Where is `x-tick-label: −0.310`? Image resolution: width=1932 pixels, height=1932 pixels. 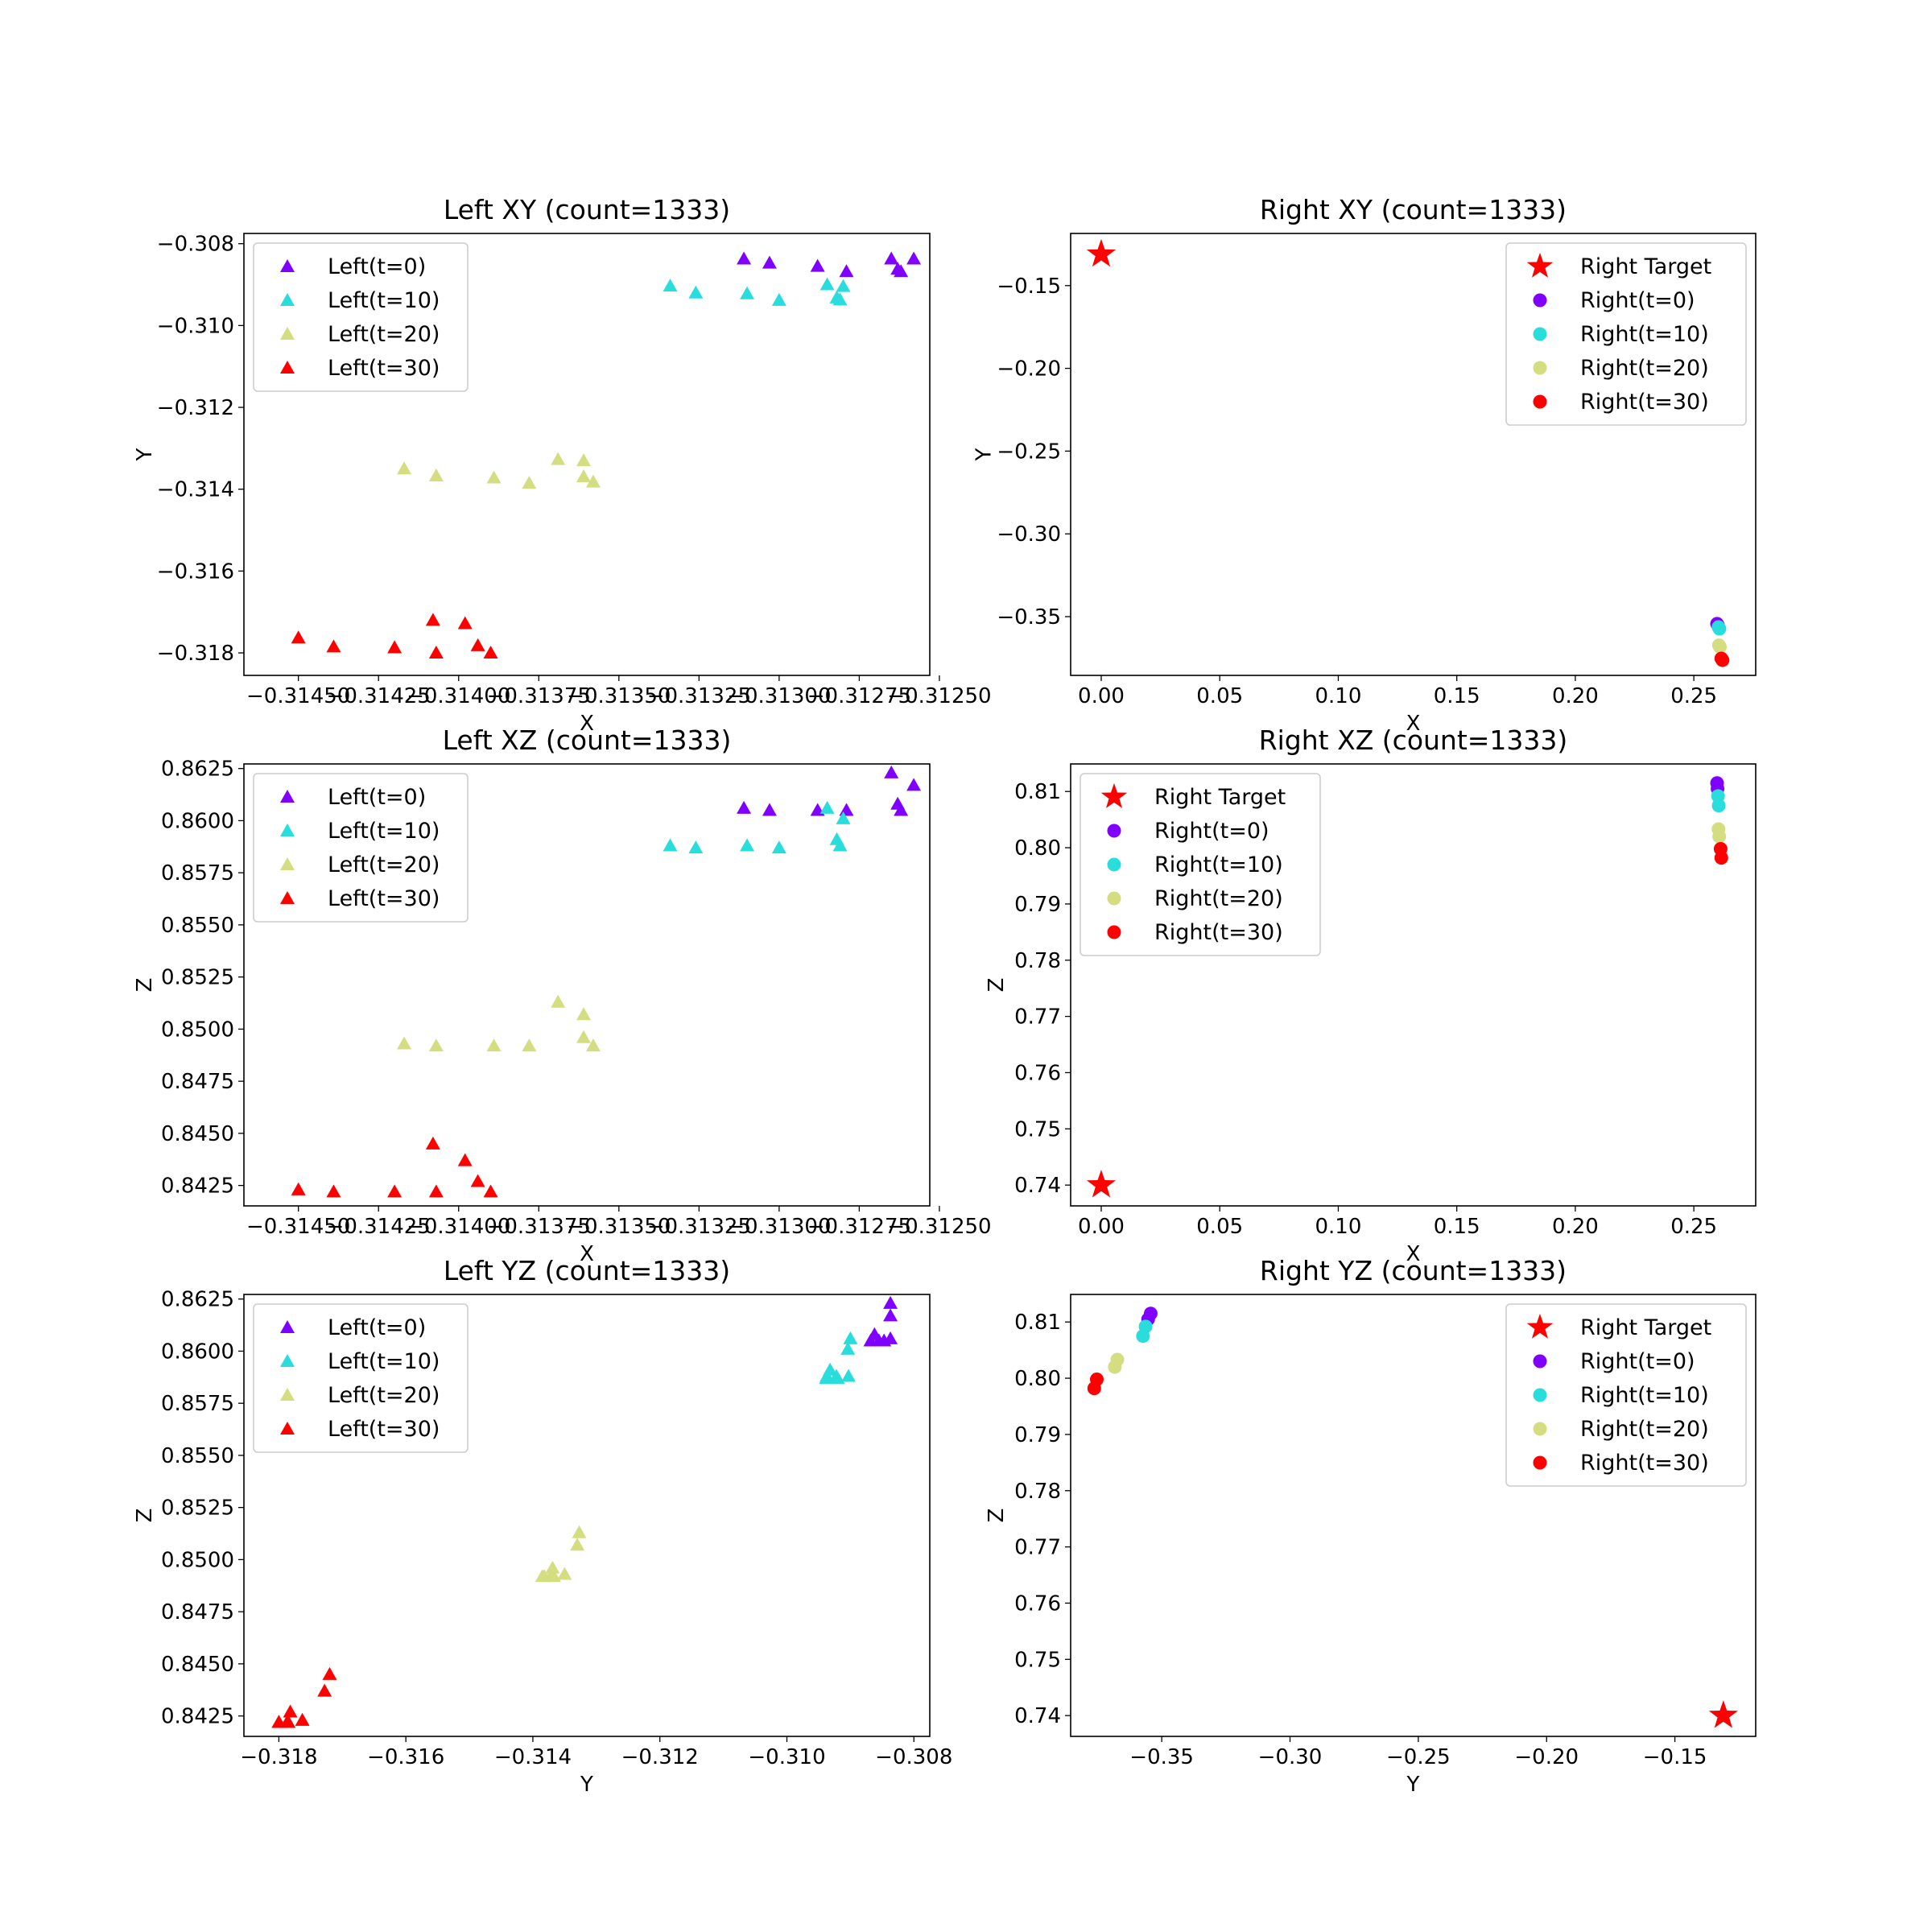
x-tick-label: −0.310 is located at coordinates (786, 1757).